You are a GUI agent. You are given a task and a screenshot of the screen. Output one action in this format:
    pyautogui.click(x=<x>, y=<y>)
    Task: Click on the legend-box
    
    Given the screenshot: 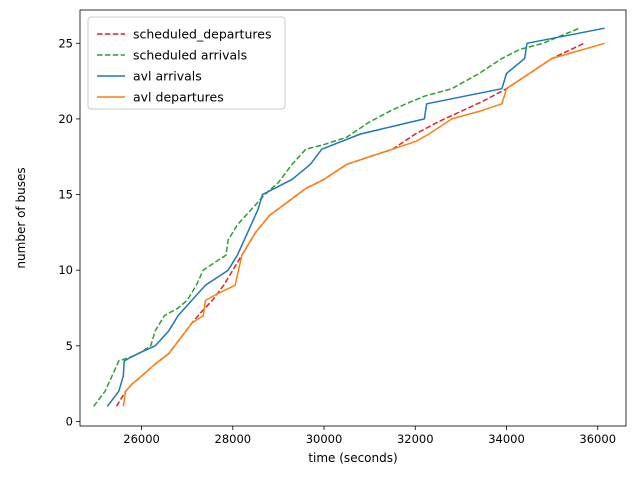 What is the action you would take?
    pyautogui.click(x=186, y=63)
    